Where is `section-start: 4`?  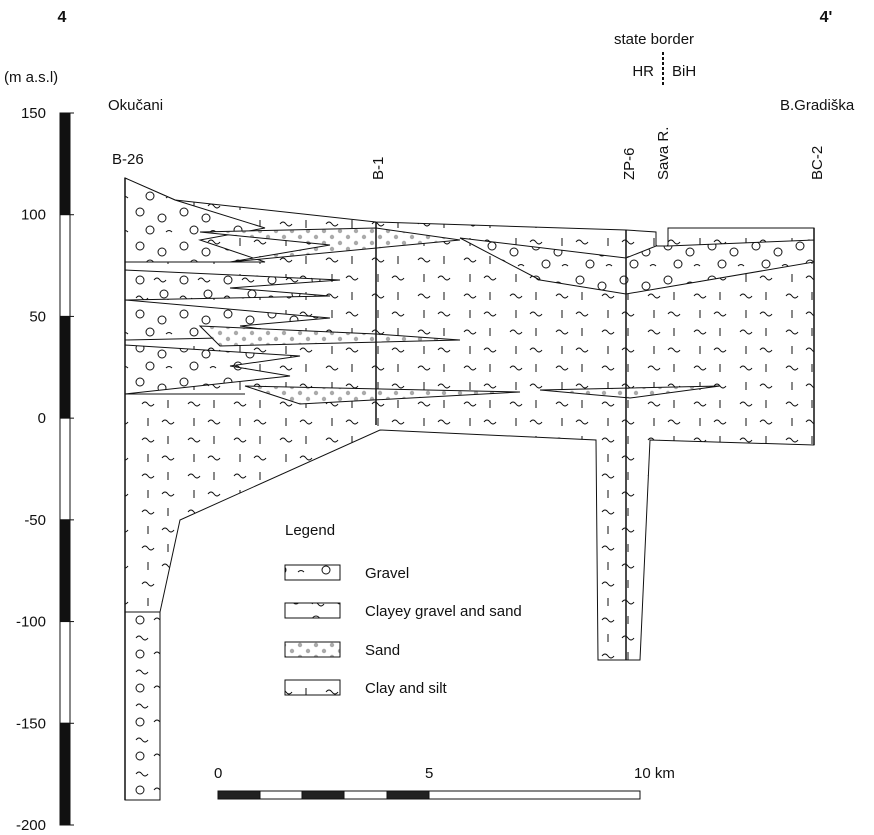
section-start: 4 is located at coordinates (62, 17).